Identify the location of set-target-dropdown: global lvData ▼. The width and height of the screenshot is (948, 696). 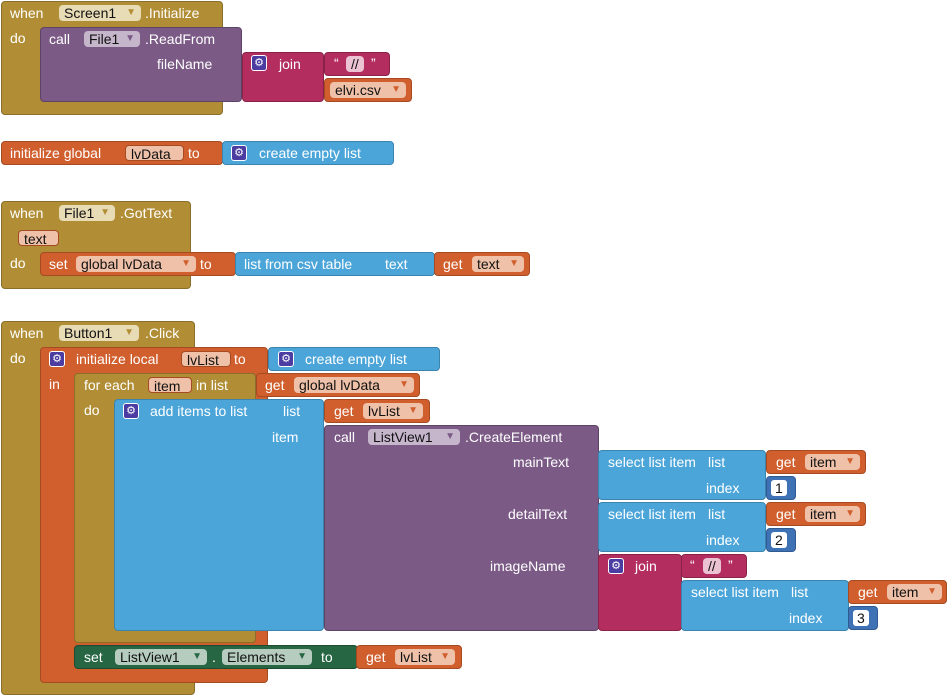
(136, 264).